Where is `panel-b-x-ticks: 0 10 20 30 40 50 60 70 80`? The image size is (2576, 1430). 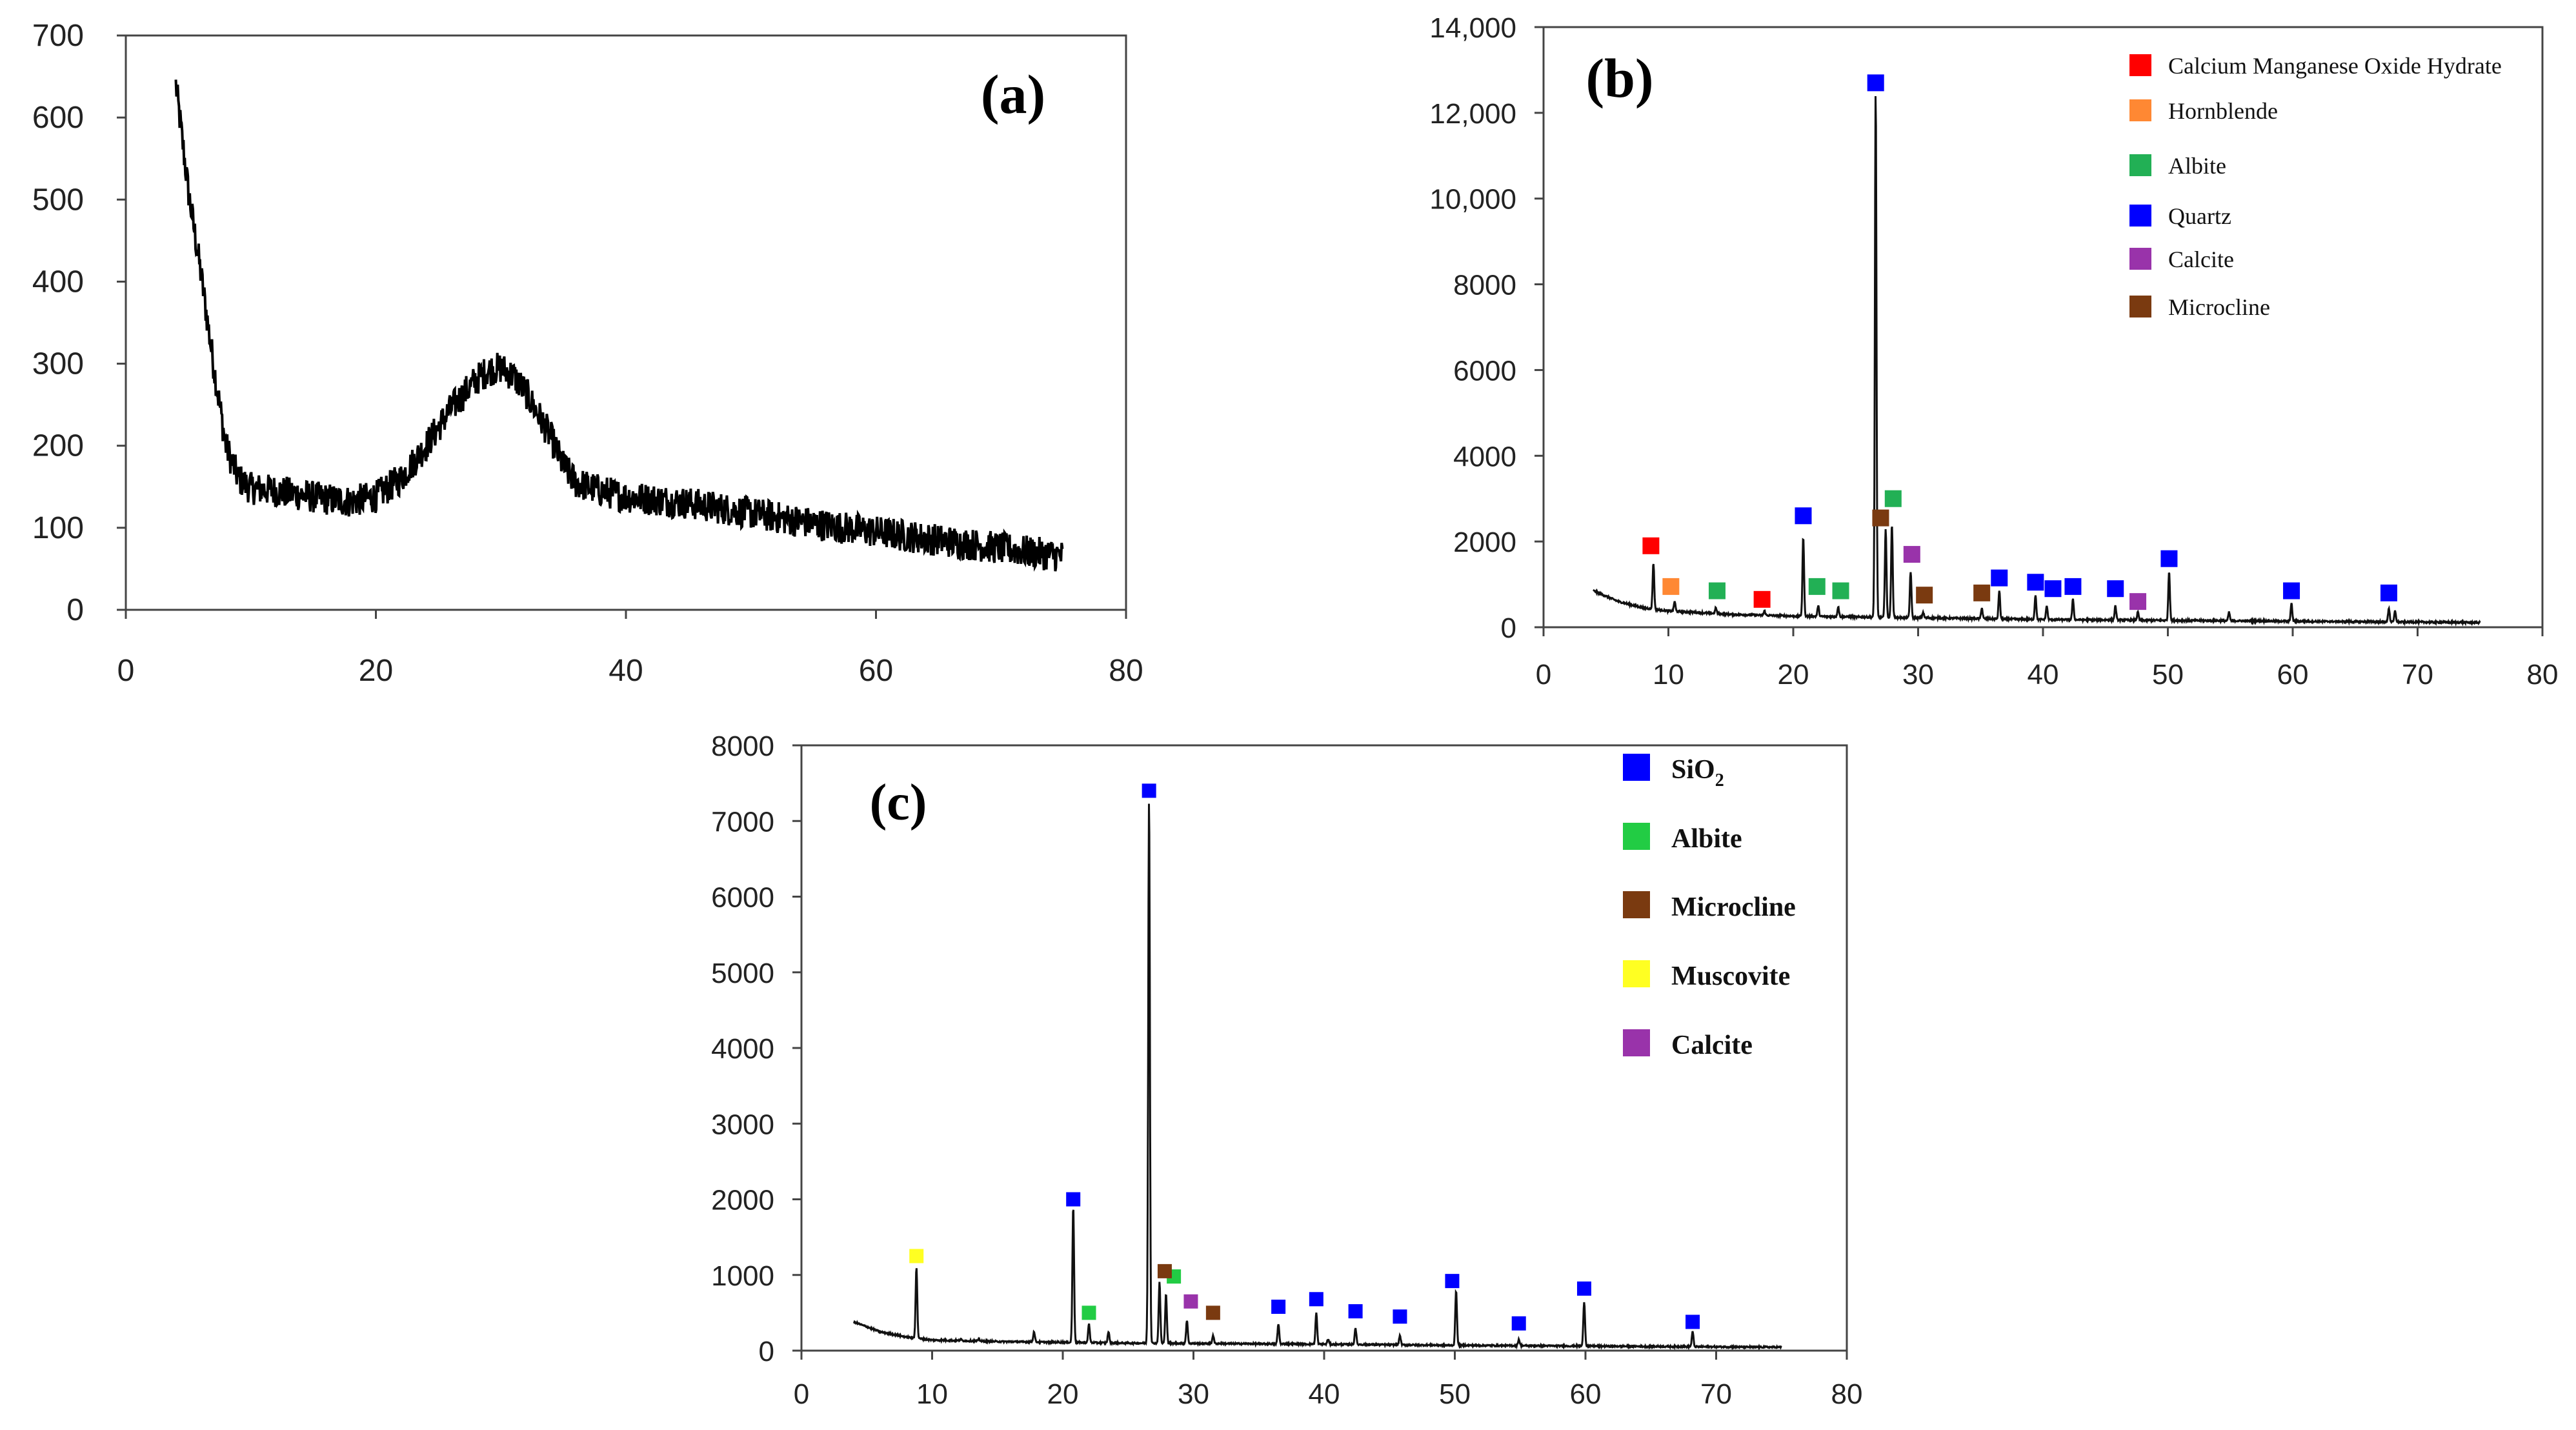 panel-b-x-ticks: 0 10 20 30 40 50 60 70 80 is located at coordinates (2048, 658).